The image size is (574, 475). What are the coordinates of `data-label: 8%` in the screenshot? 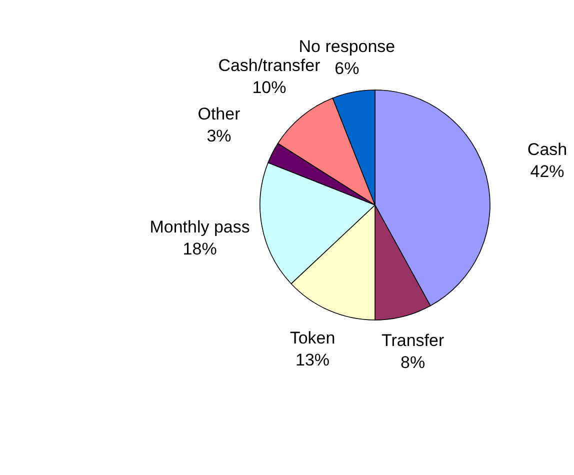 It's located at (413, 362).